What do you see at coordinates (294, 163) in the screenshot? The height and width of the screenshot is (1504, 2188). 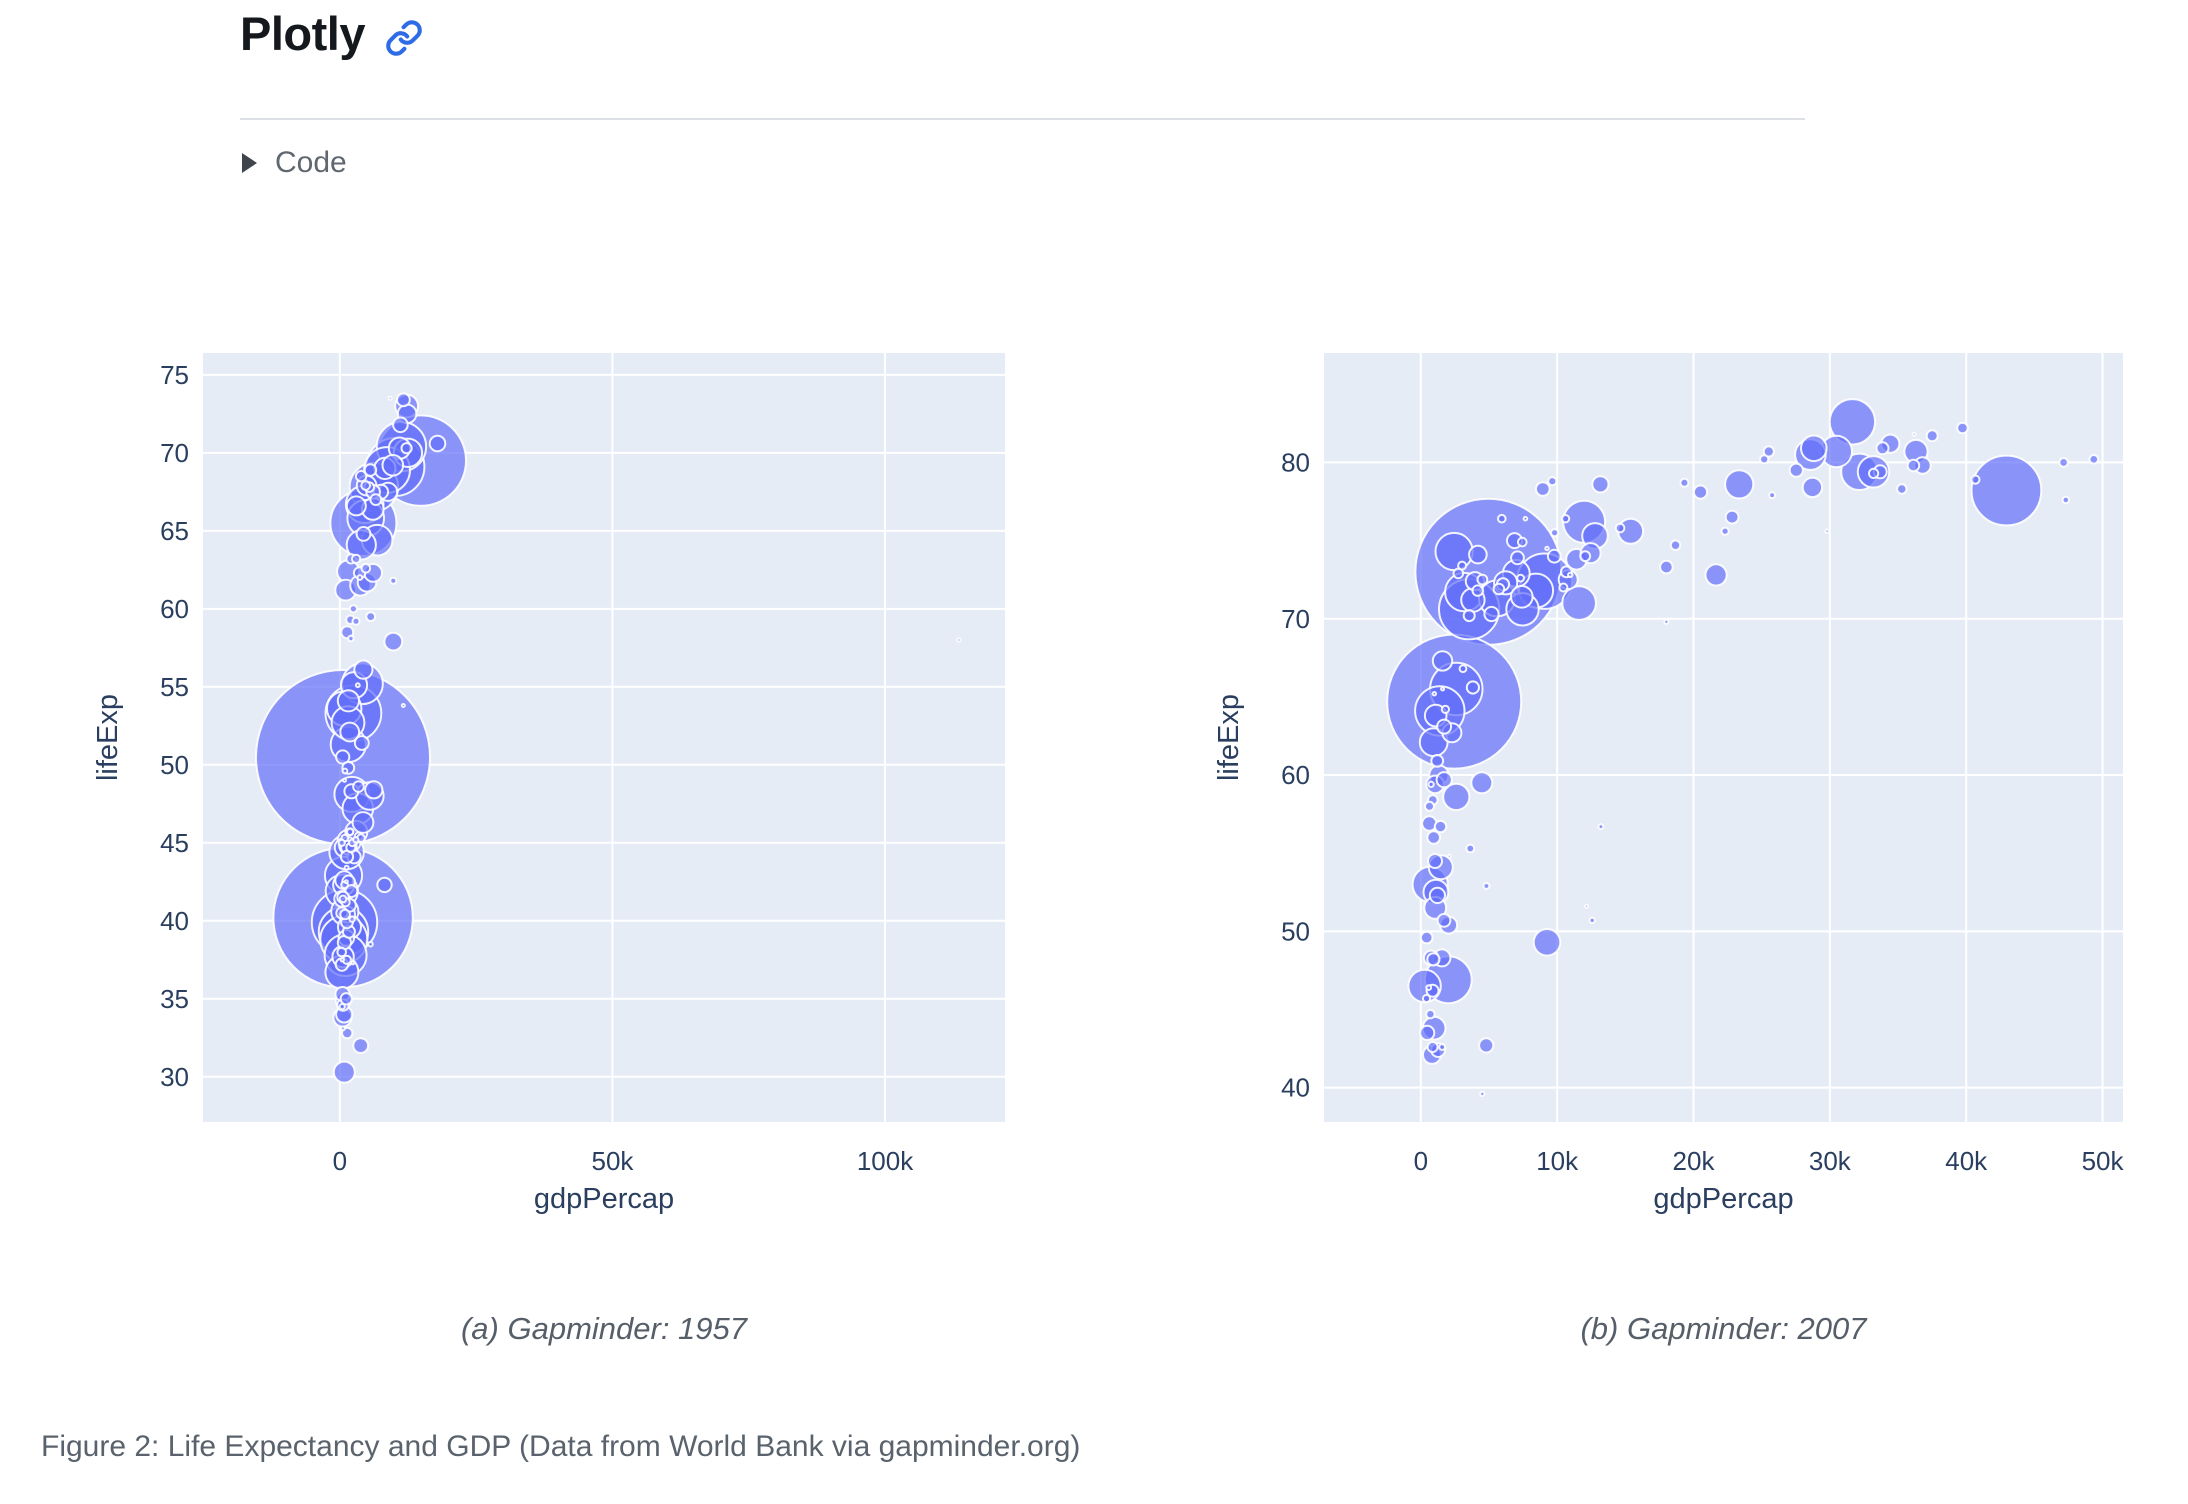 I see `code-disclosure: Code` at bounding box center [294, 163].